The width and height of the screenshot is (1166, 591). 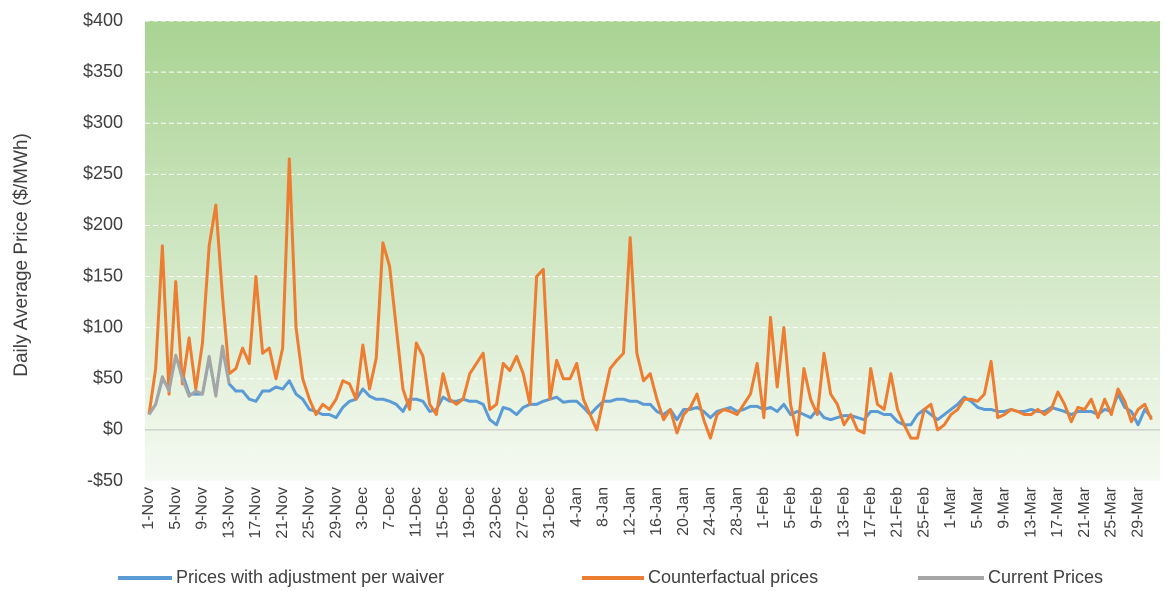 I want to click on legend-label: Current Prices, so click(x=1045, y=577).